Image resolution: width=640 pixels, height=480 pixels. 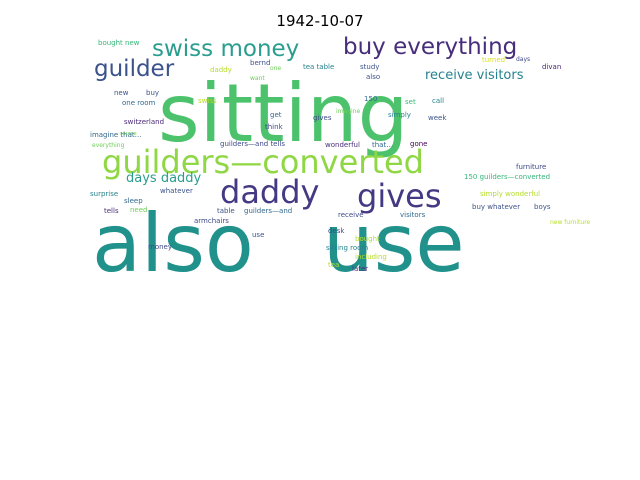 What do you see at coordinates (207, 101) in the screenshot?
I see `word-swiss: swiss` at bounding box center [207, 101].